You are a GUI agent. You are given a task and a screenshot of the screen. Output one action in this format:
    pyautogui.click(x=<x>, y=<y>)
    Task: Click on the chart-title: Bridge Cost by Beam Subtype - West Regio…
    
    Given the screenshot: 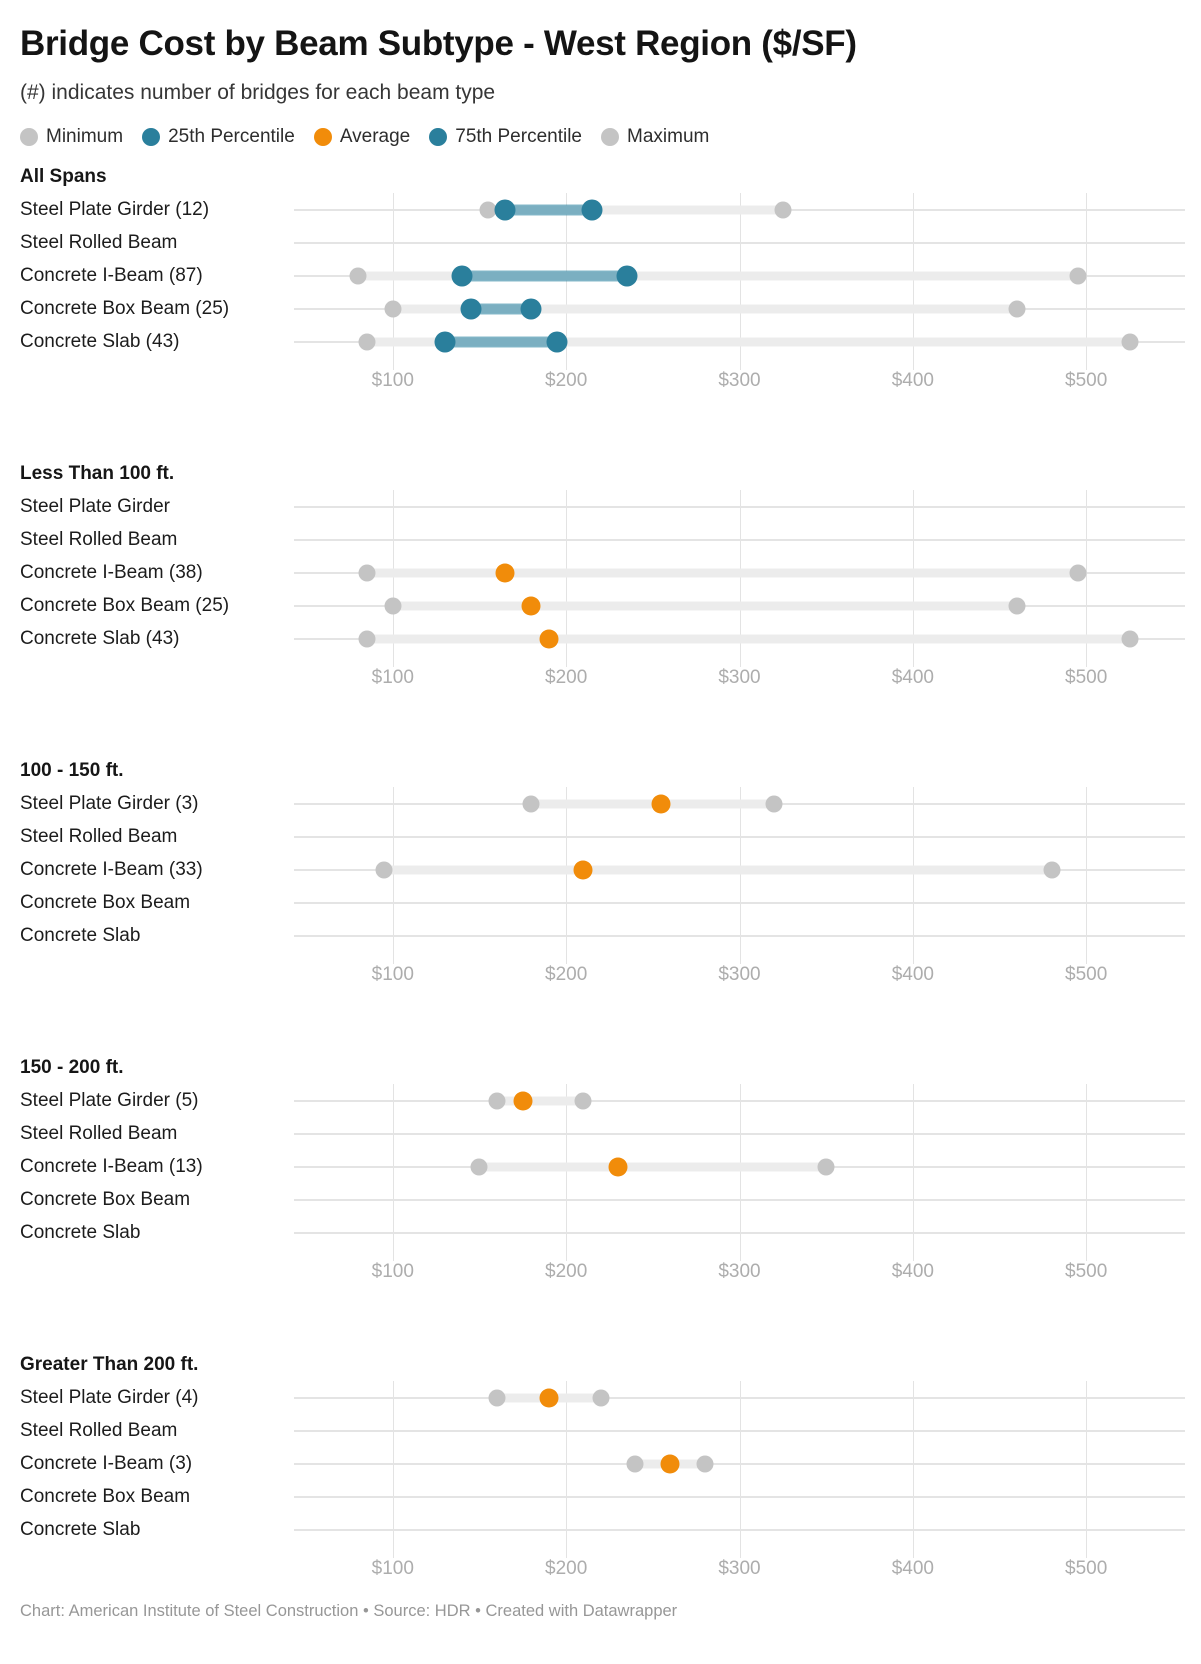 What is the action you would take?
    pyautogui.click(x=438, y=43)
    